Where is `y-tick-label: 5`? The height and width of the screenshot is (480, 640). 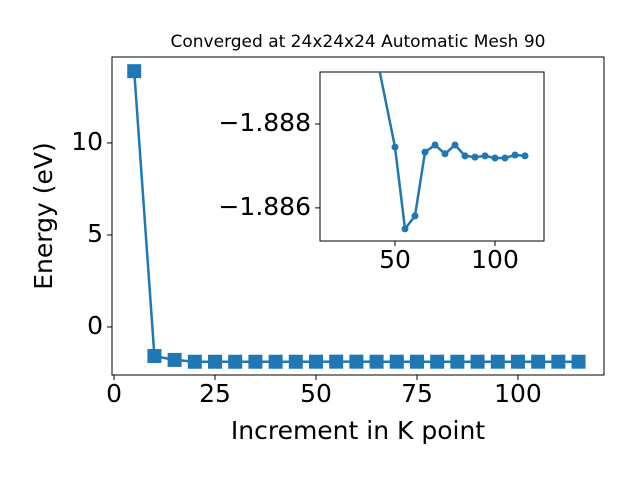
y-tick-label: 5 is located at coordinates (95, 233).